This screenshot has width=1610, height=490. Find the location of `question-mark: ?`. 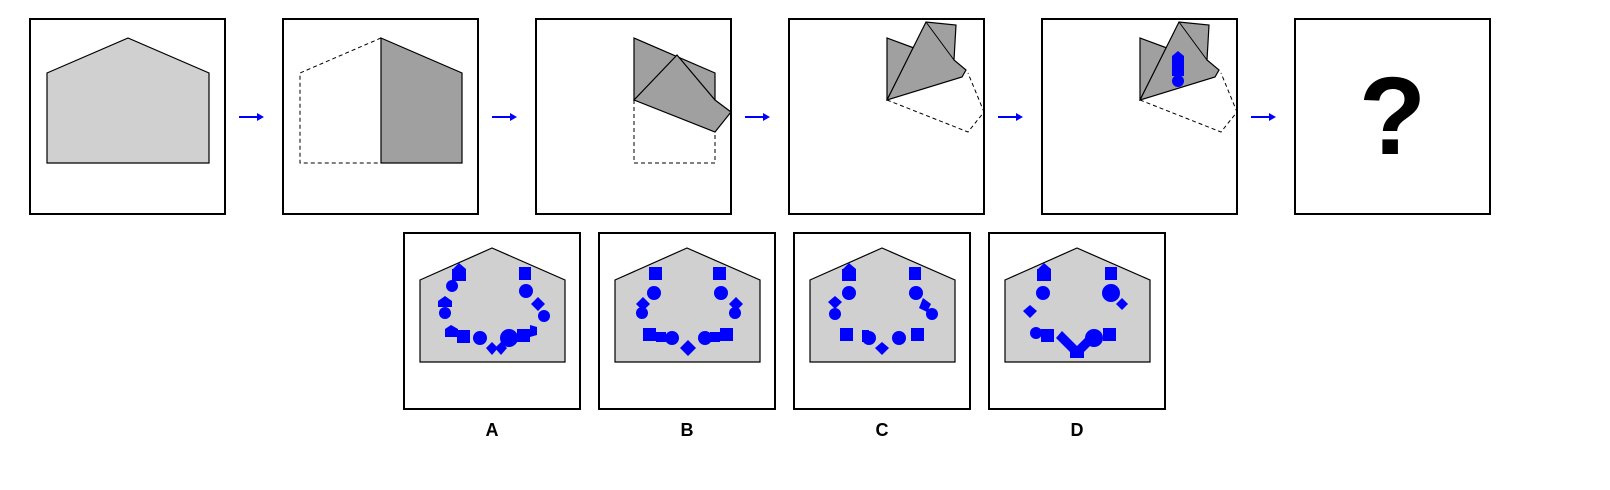

question-mark: ? is located at coordinates (1392, 116).